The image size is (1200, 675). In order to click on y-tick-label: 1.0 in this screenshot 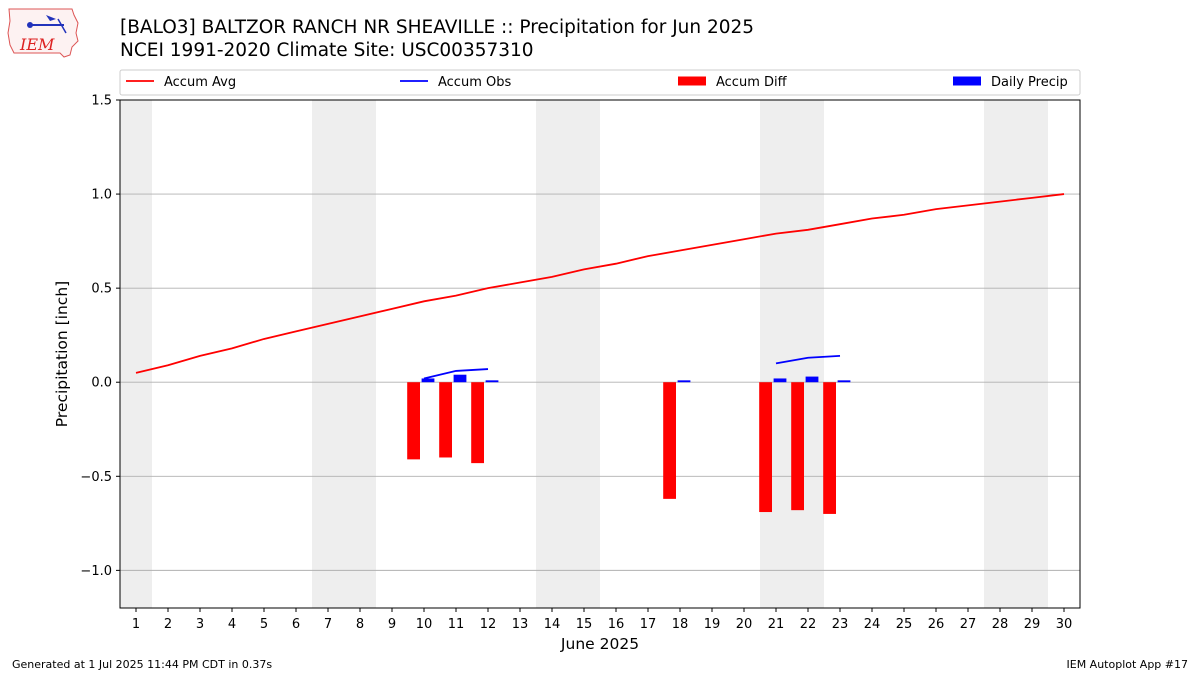, I will do `click(101, 195)`.